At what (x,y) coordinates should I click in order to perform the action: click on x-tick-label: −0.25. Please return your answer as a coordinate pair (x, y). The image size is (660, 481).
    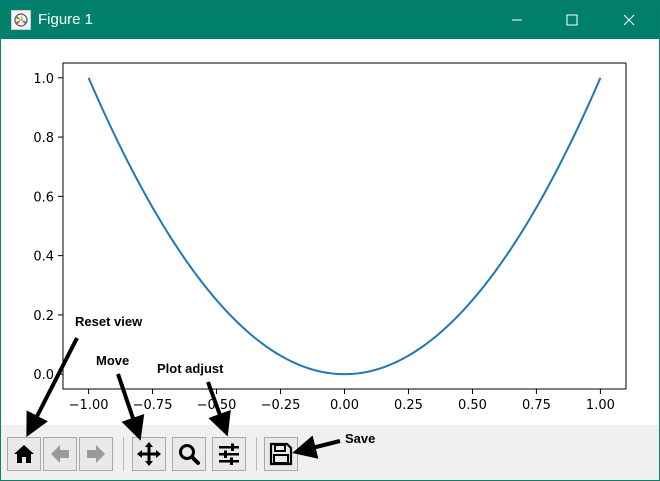
    Looking at the image, I should click on (281, 405).